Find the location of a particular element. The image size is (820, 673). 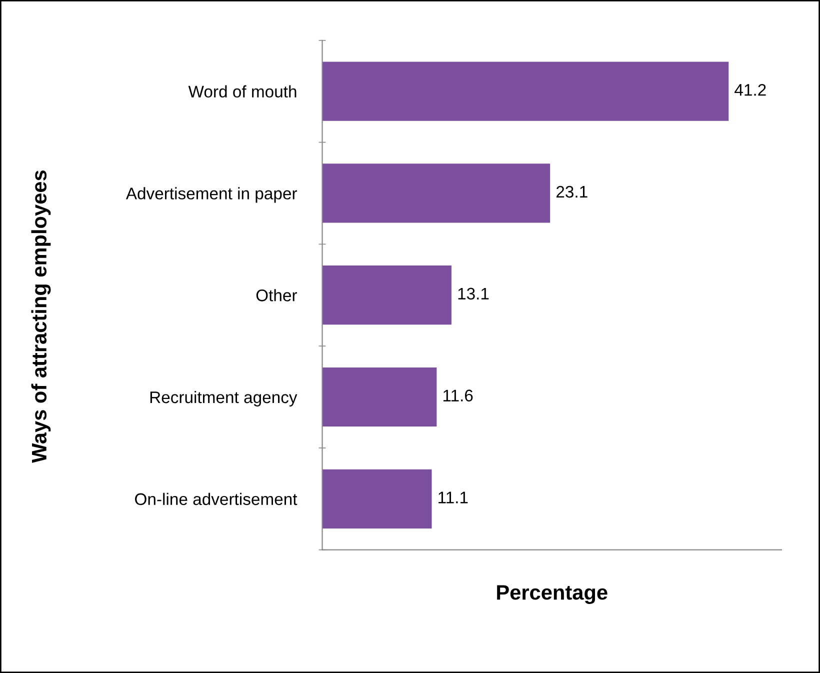

data-label: 23.1 is located at coordinates (572, 192).